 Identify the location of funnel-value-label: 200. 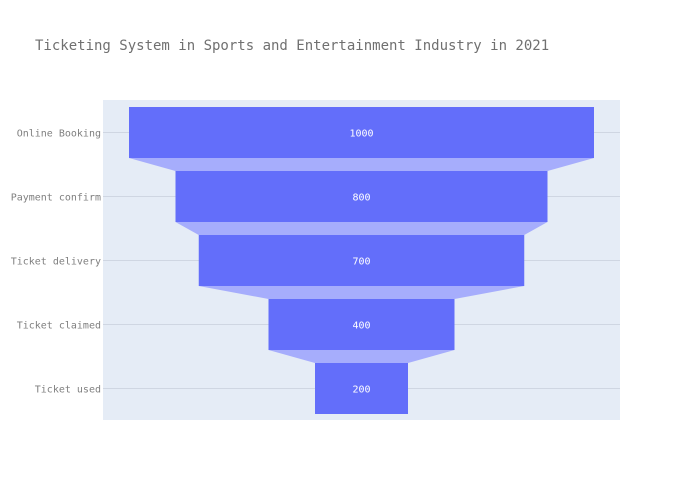
(361, 390).